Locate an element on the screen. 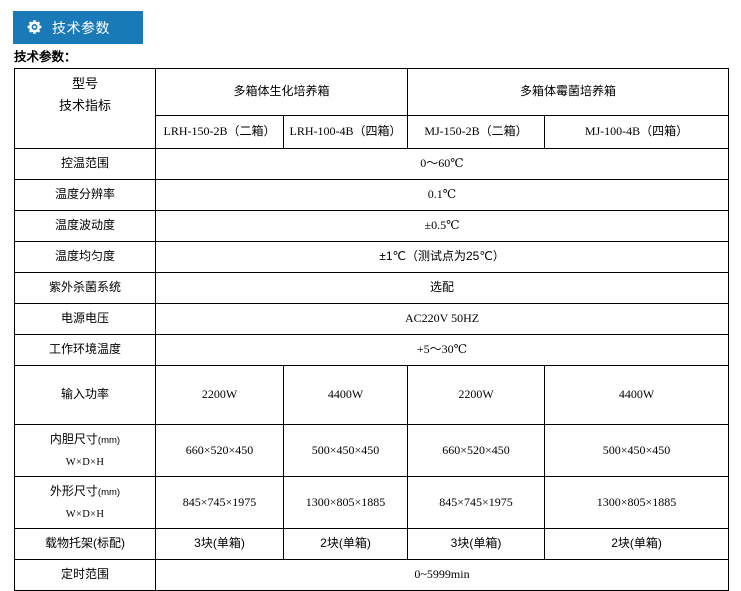  row-label: 控温范围 is located at coordinates (85, 164).